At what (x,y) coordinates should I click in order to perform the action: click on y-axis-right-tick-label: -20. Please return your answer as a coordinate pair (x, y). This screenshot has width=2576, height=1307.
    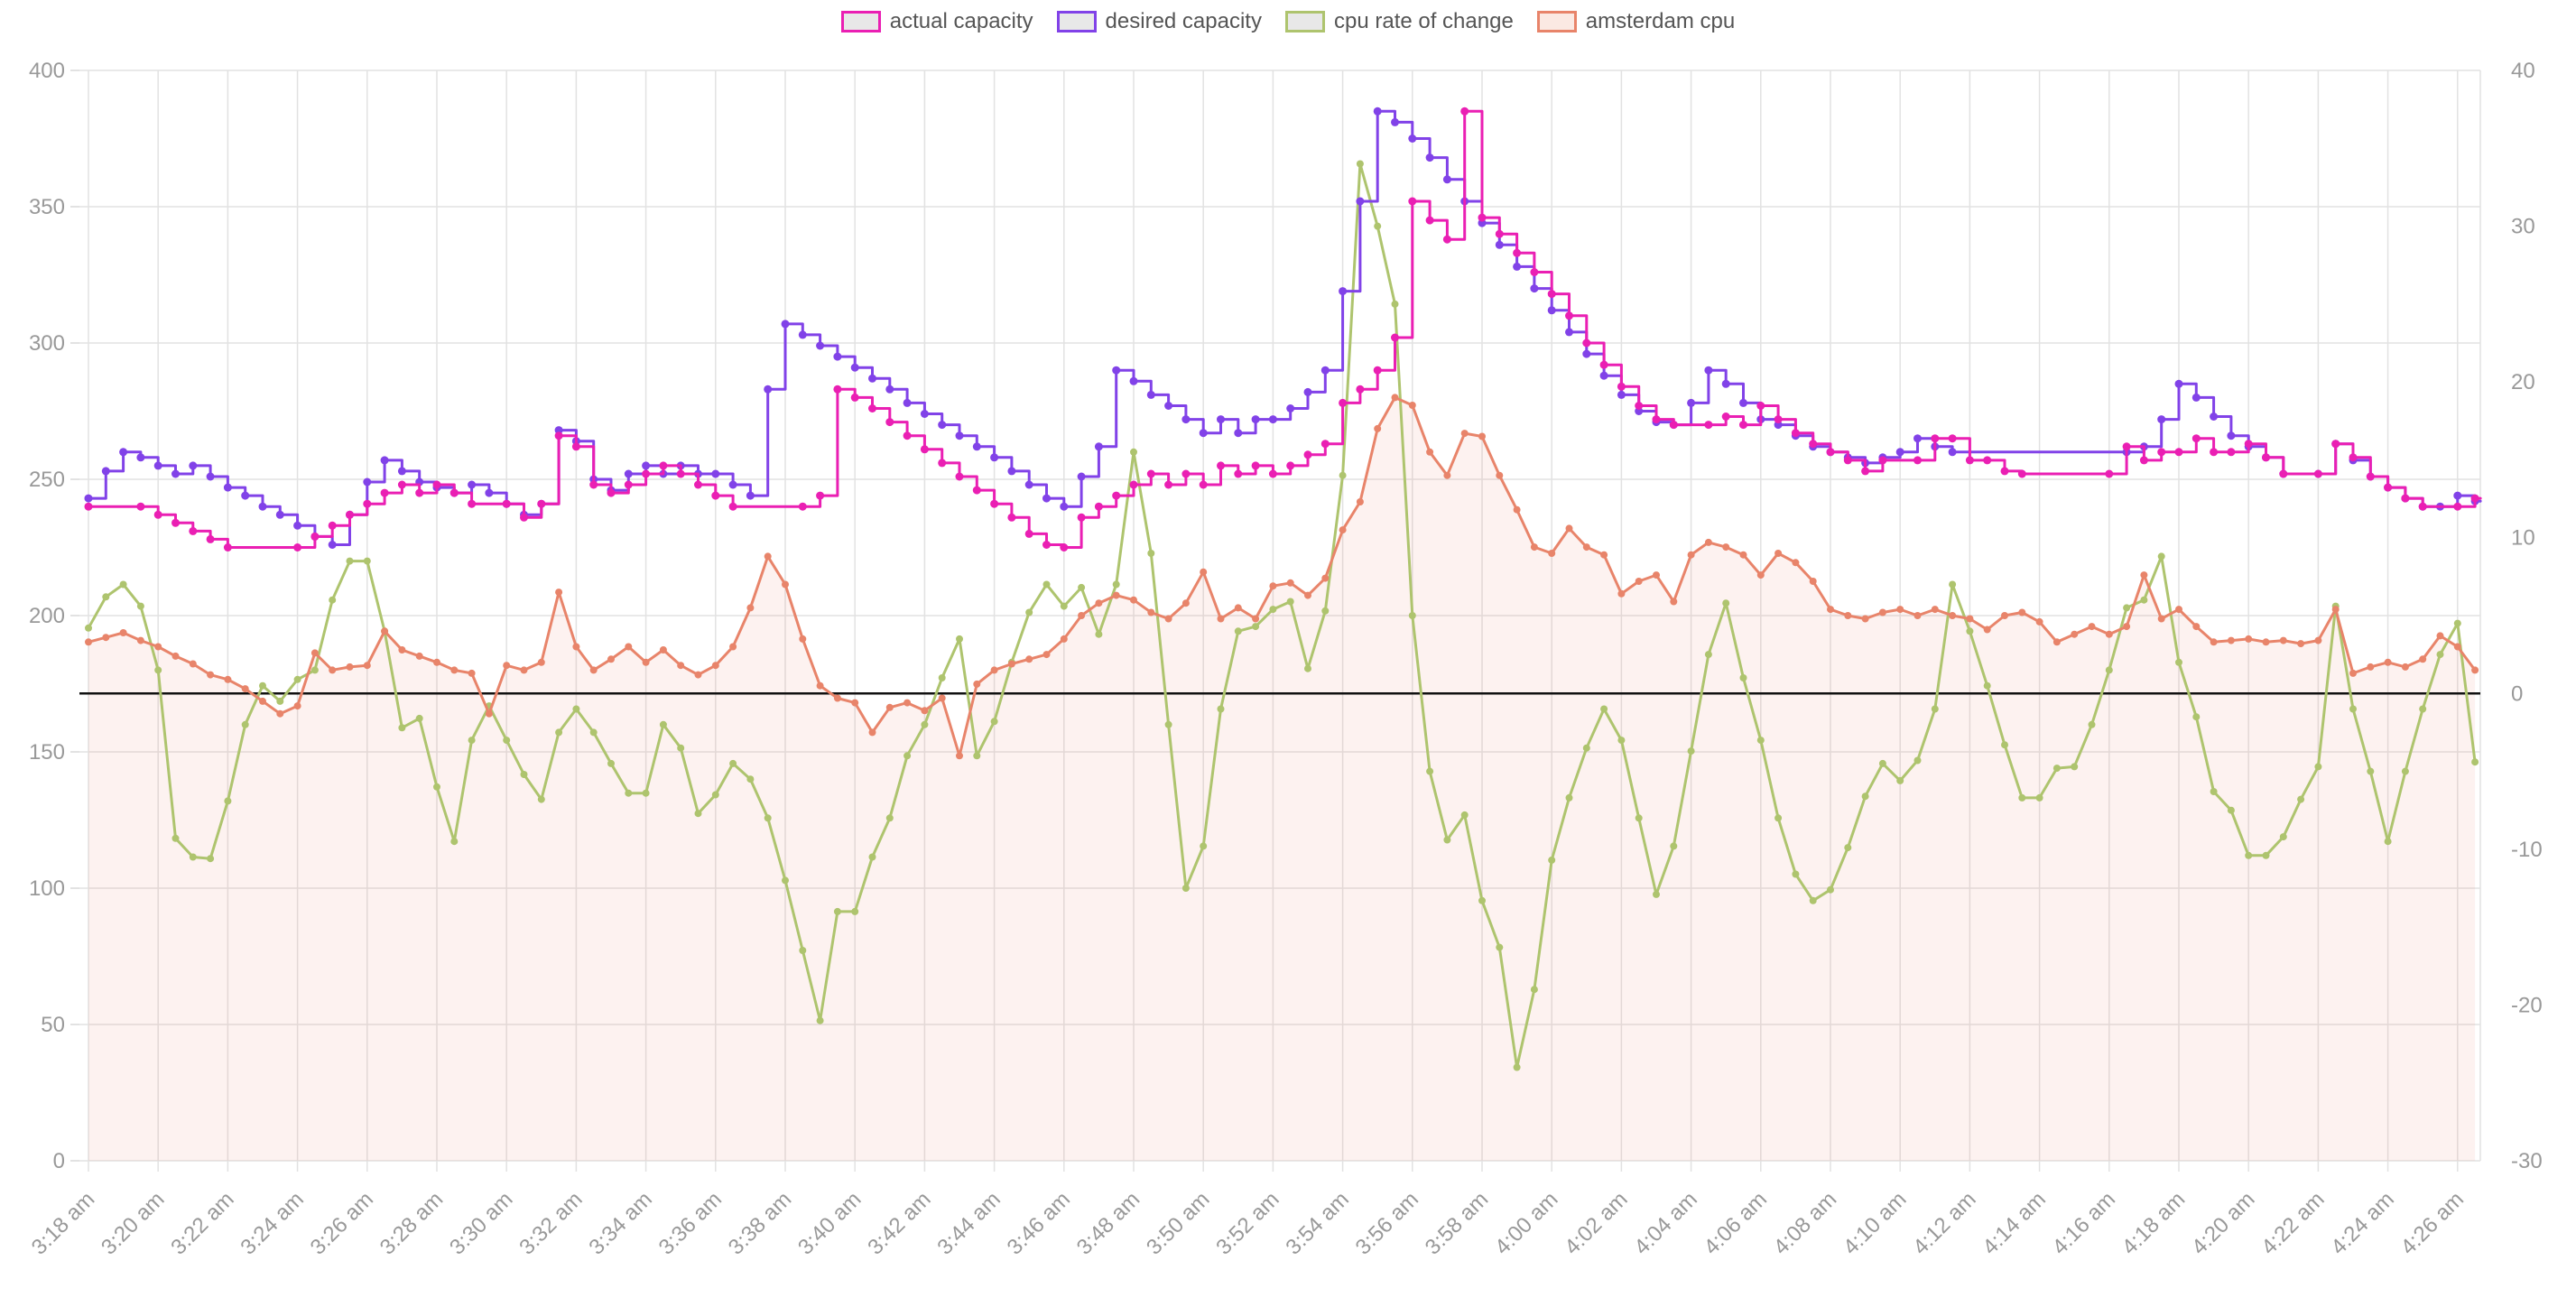
    Looking at the image, I should click on (2527, 1005).